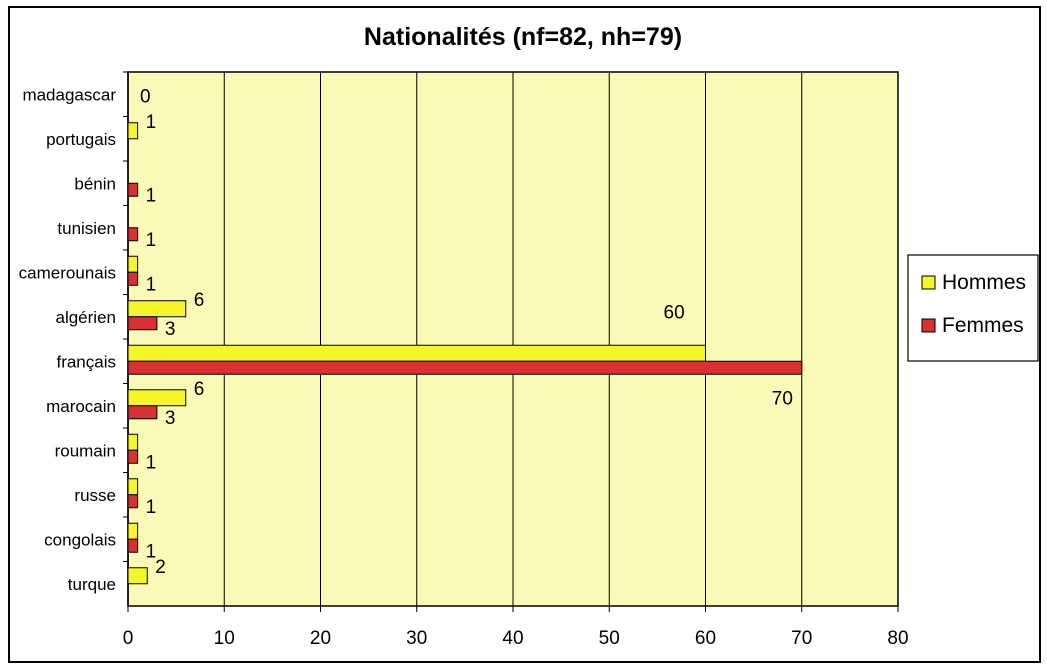 The width and height of the screenshot is (1047, 668). I want to click on category-label: congolais, so click(80, 539).